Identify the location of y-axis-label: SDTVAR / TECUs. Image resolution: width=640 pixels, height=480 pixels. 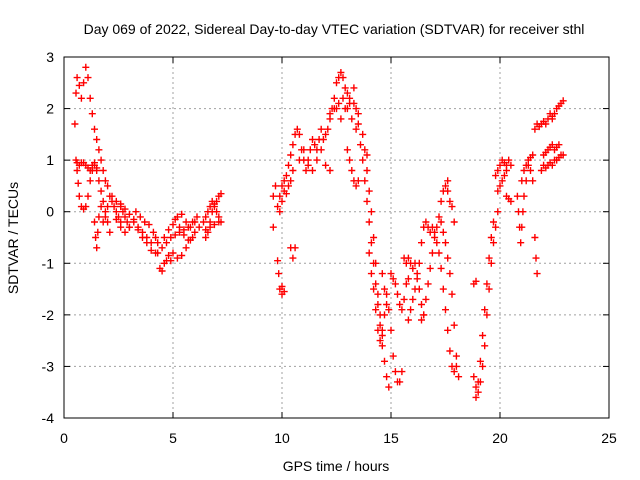
(13, 238).